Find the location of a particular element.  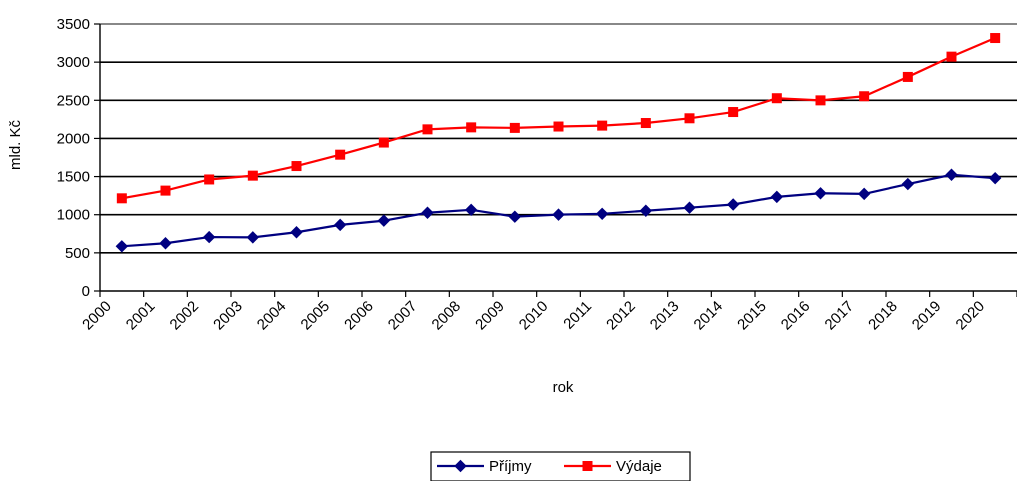

x-tick-label: 2003 is located at coordinates (228, 316).